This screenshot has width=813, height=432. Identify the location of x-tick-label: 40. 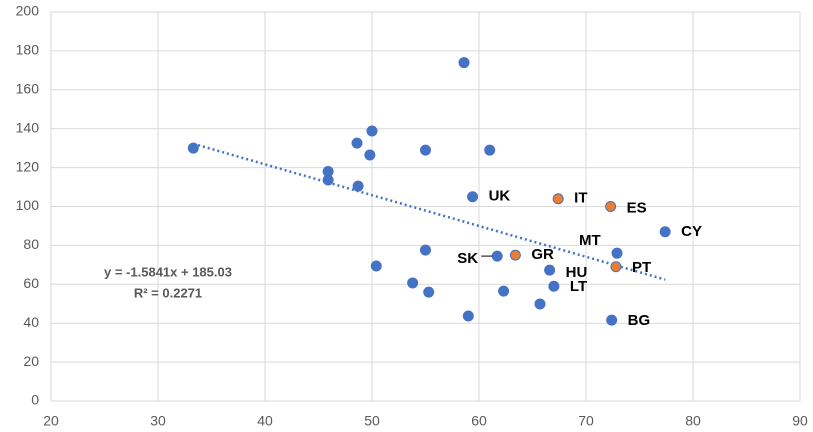
(265, 421).